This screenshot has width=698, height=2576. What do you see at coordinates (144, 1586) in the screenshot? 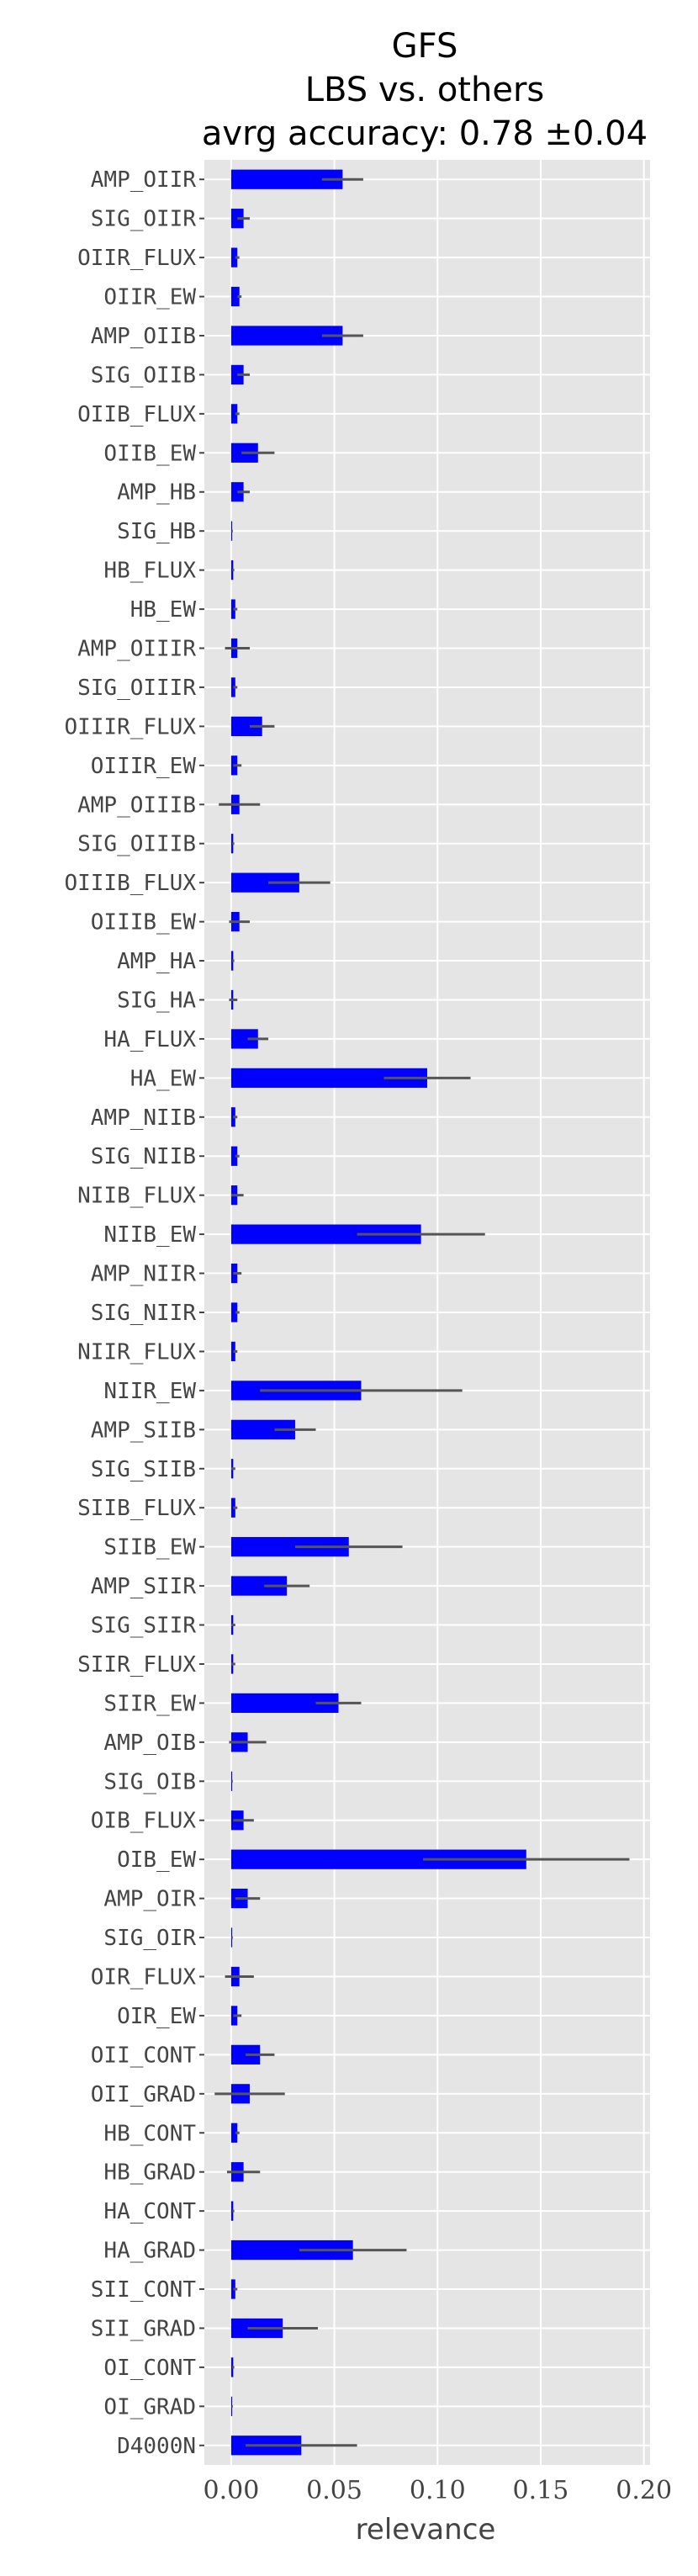
I see `y-tick-label: AMP_SIIR` at bounding box center [144, 1586].